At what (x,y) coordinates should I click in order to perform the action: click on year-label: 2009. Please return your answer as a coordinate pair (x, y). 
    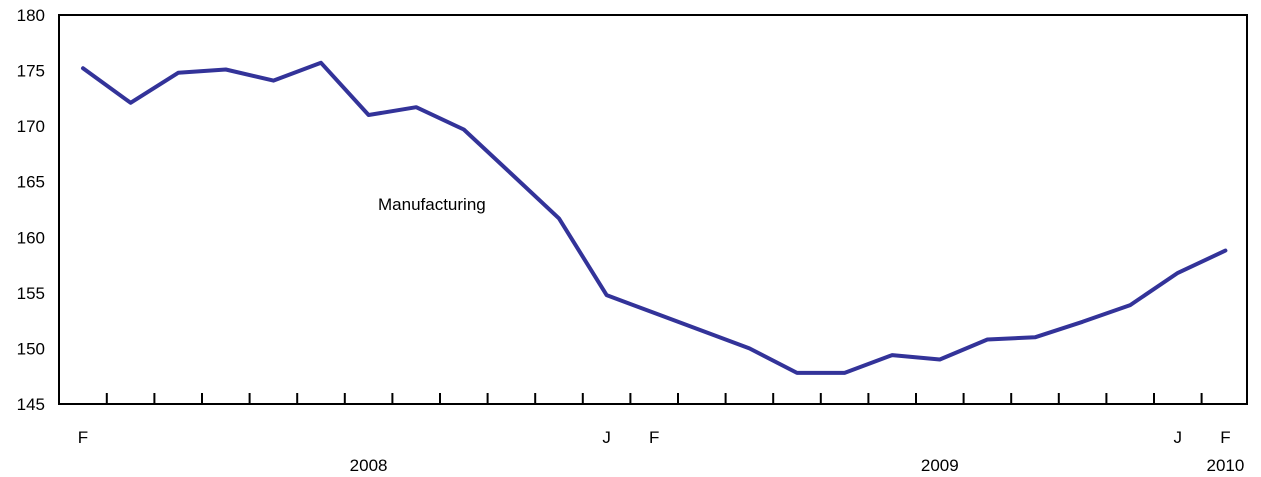
    Looking at the image, I should click on (940, 465).